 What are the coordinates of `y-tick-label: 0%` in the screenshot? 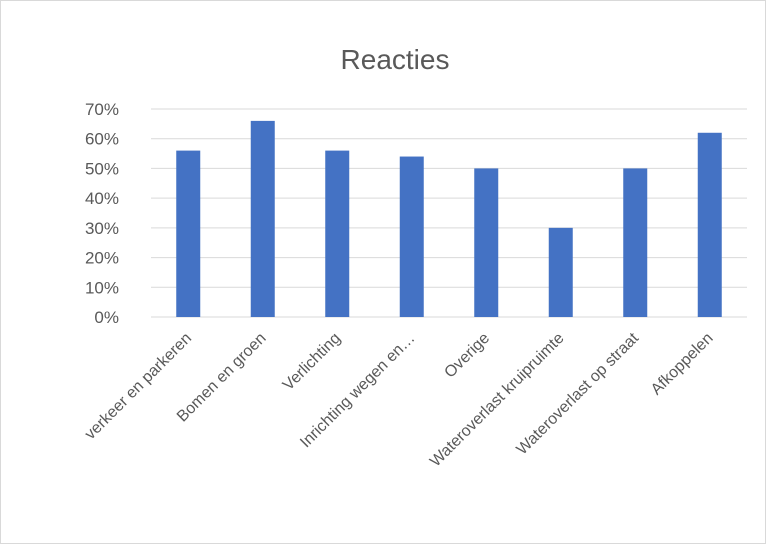 It's located at (106, 317).